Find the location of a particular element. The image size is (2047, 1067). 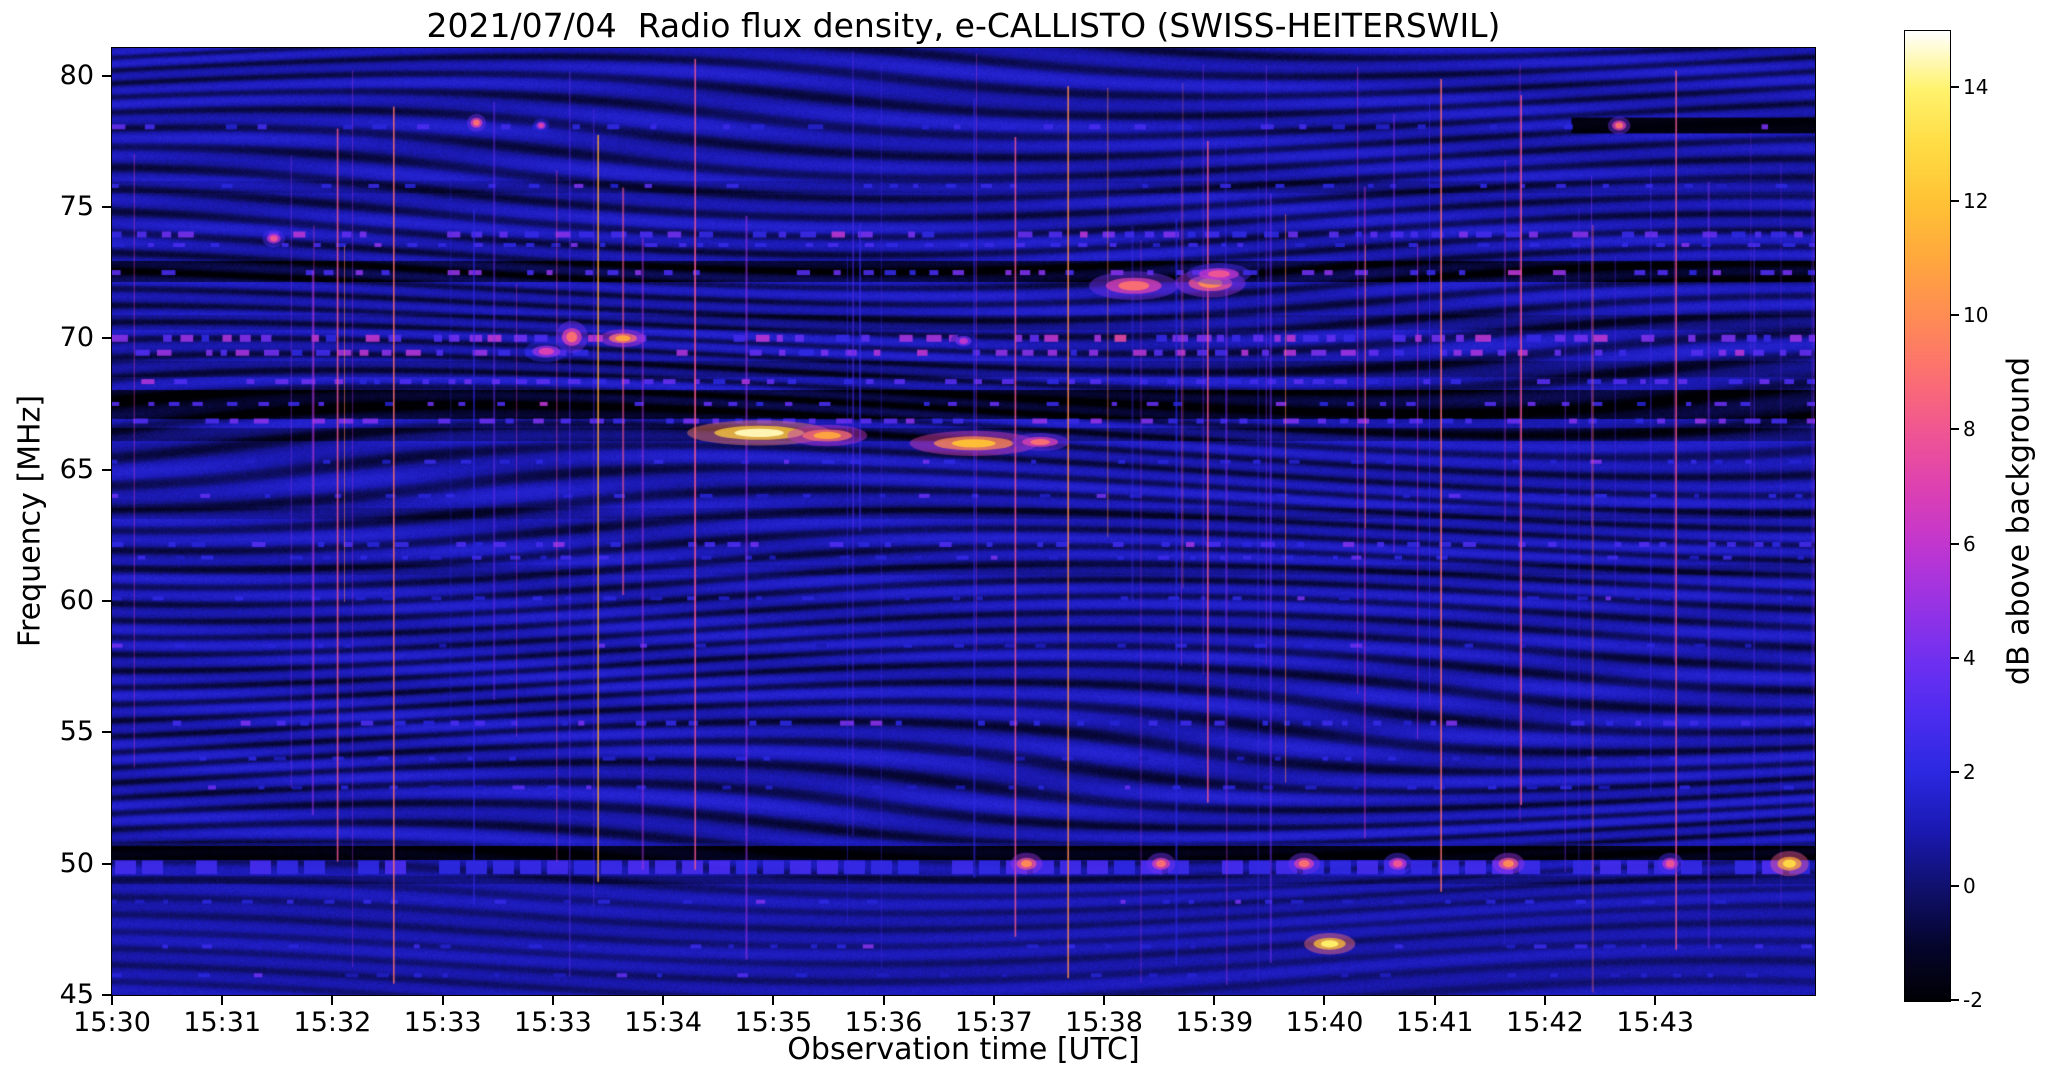

y-tick-label: 80 is located at coordinates (76, 75).